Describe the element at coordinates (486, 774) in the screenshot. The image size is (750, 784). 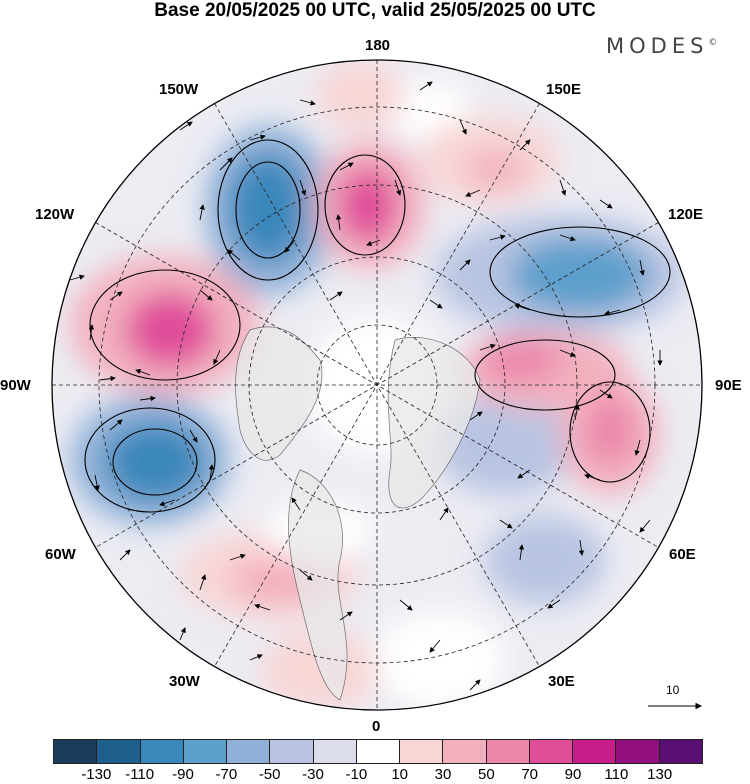
I see `colorbar-tick-label: 50` at that location.